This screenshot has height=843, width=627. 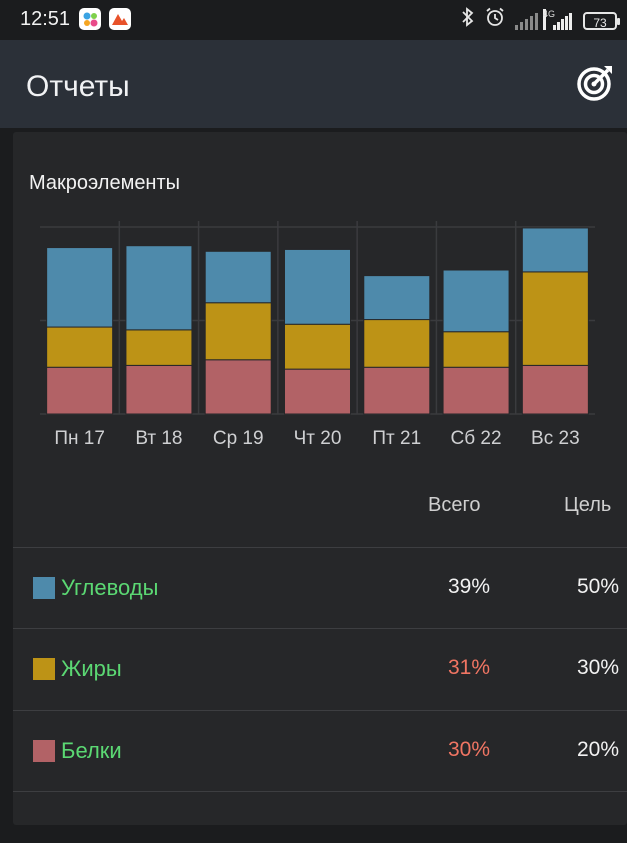 What do you see at coordinates (158, 438) in the screenshot?
I see `x-tick-label: Вт 18` at bounding box center [158, 438].